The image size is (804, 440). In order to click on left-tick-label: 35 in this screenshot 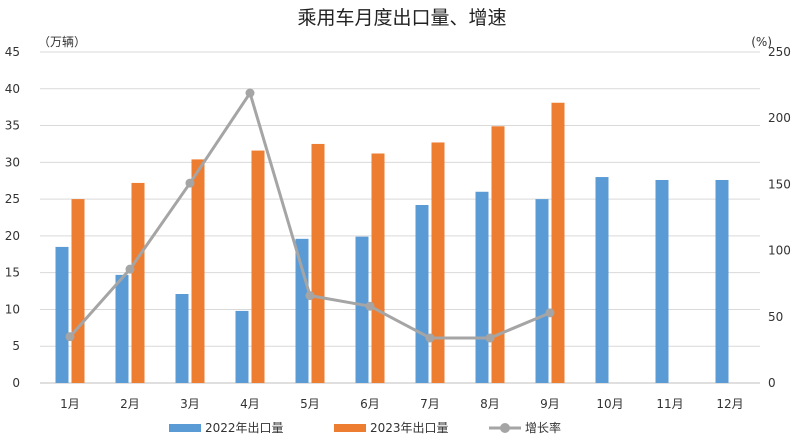, I will do `click(12, 126)`.